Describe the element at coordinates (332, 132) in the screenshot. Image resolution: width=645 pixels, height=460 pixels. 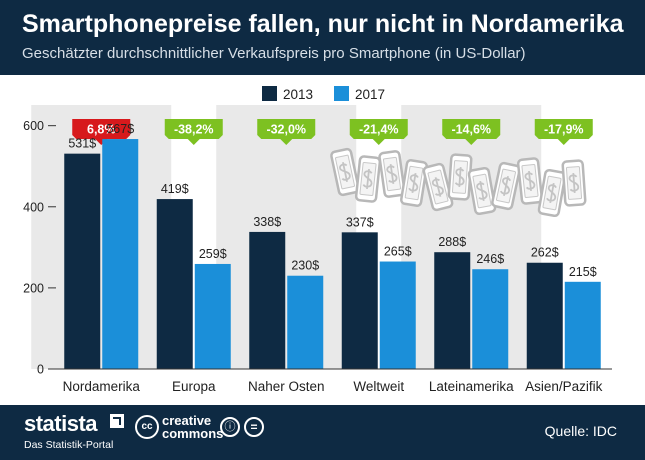
I see `change-badges: 6,8% -38,2% -32,0% -21,4% -14,6% -17,9%` at that location.